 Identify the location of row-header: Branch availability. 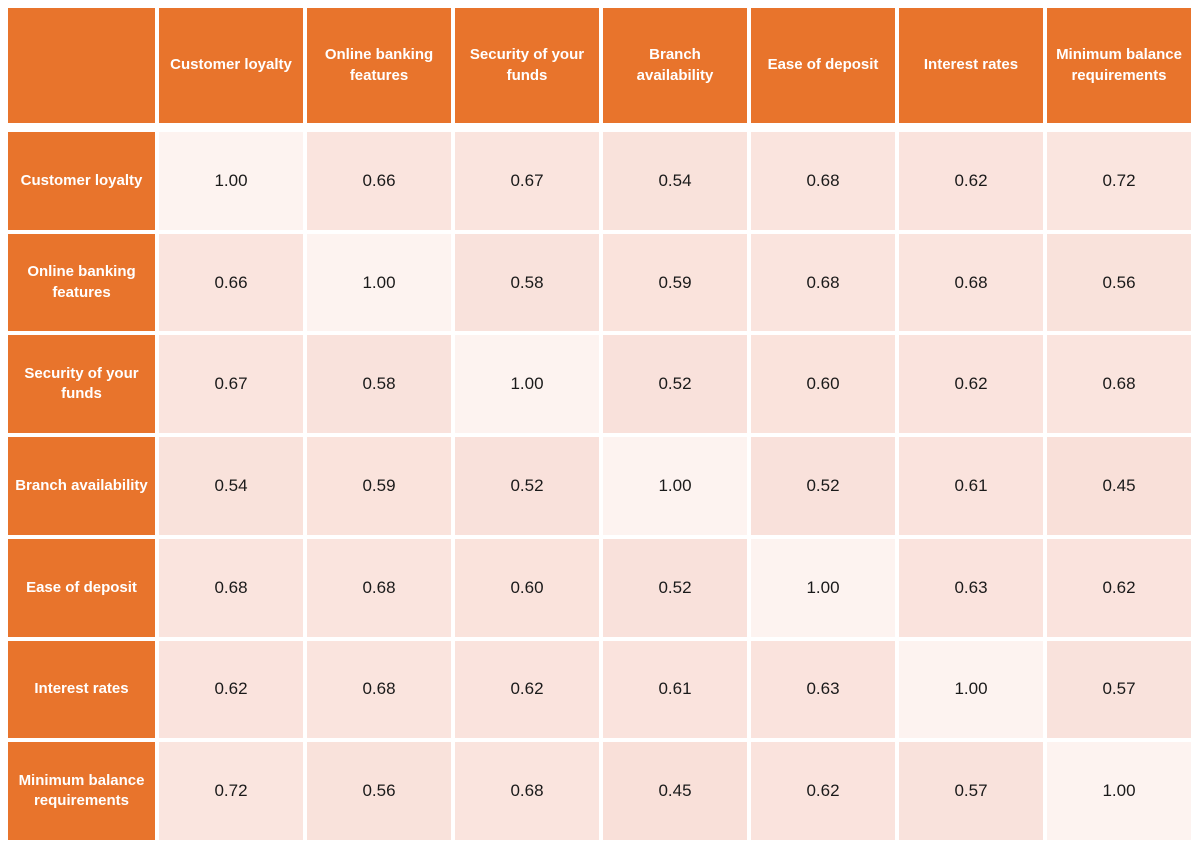
(81, 486).